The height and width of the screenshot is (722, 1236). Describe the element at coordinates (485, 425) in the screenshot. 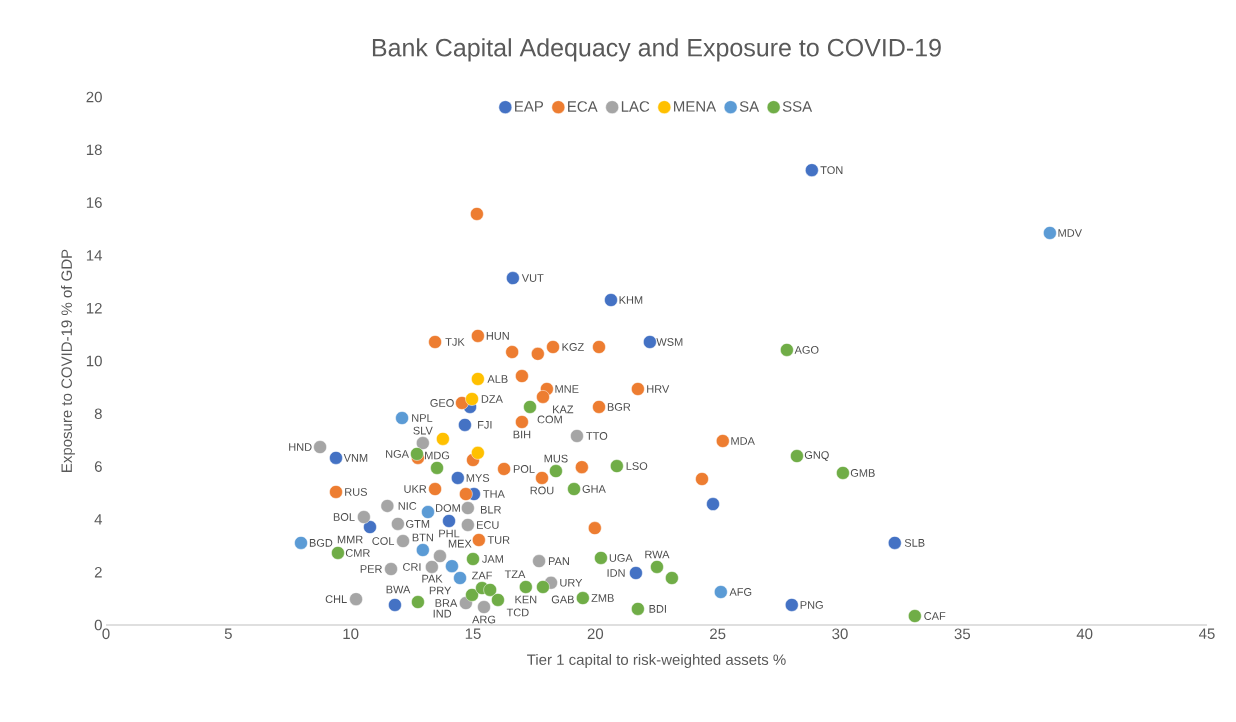

I see `annotation: FJI` at that location.